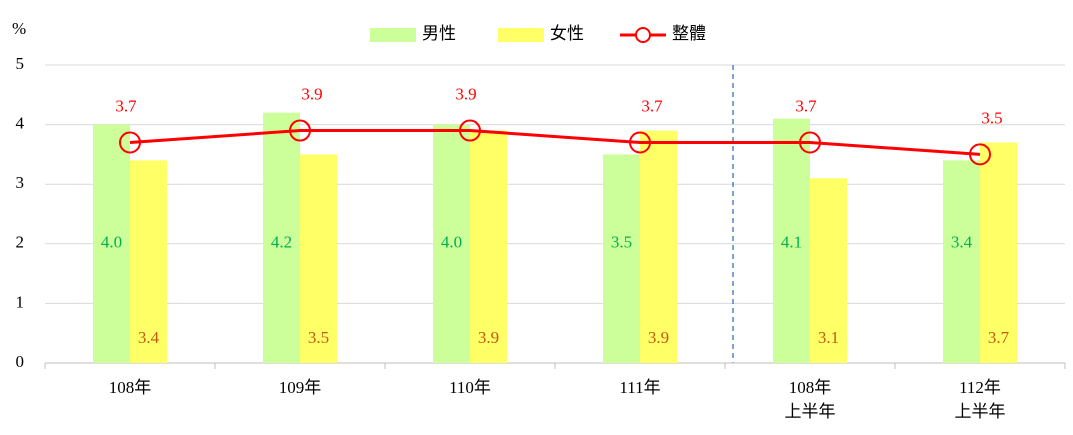 The width and height of the screenshot is (1073, 435). What do you see at coordinates (19, 28) in the screenshot?
I see `y-axis-label: %` at bounding box center [19, 28].